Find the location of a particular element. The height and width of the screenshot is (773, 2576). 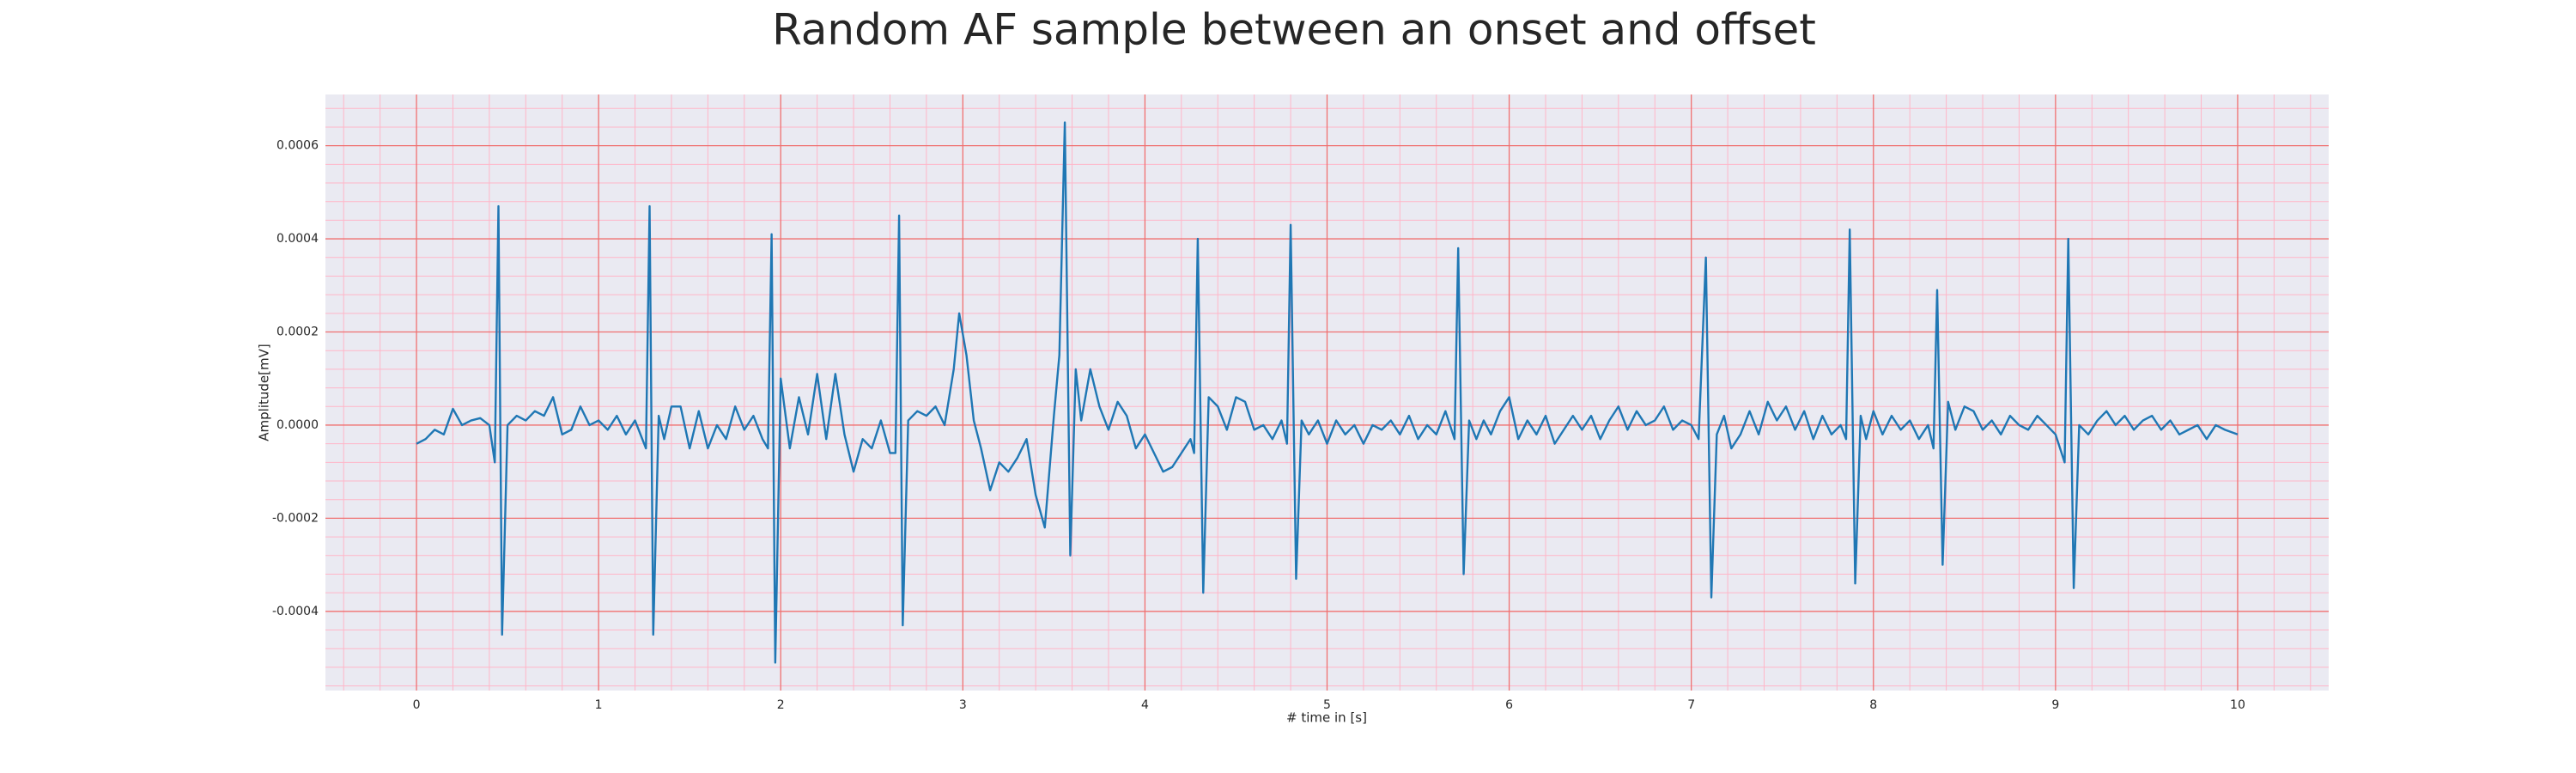

y-tick-label: 0.0000 is located at coordinates (297, 425).